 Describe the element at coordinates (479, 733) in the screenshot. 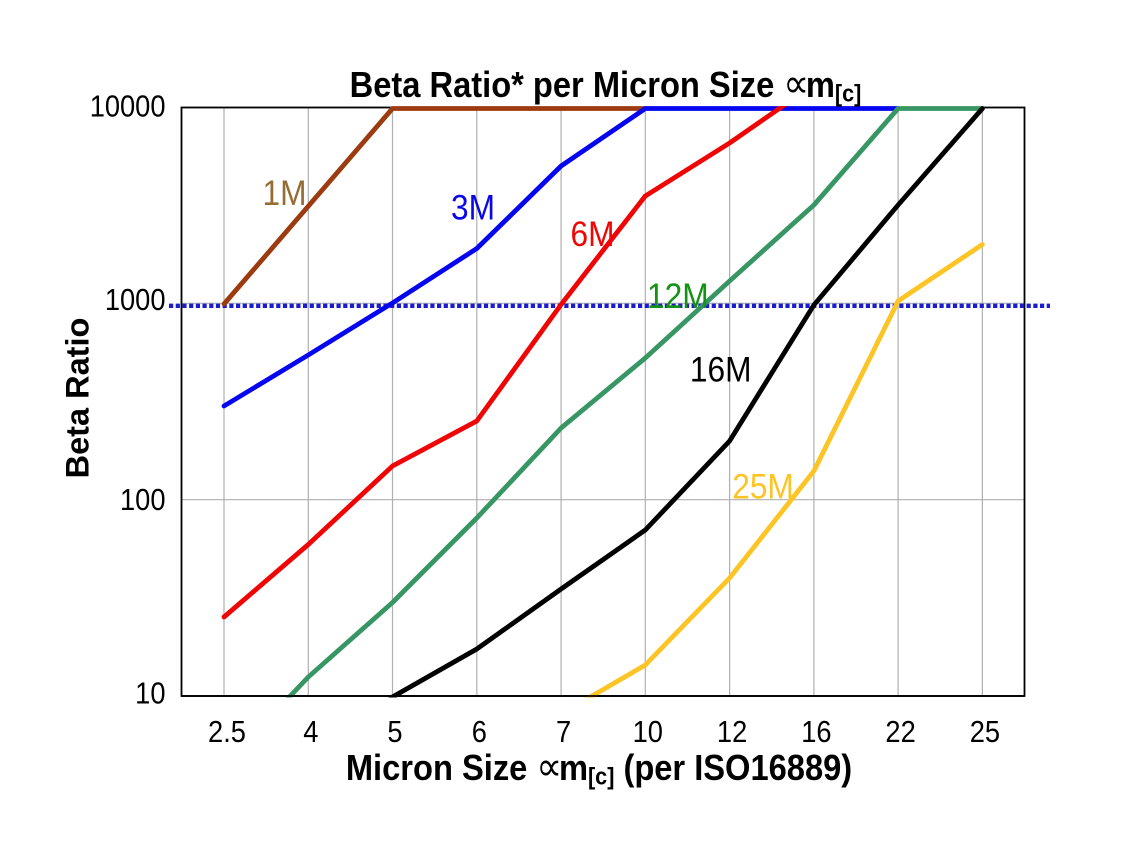

I see `svg-text: 6` at that location.